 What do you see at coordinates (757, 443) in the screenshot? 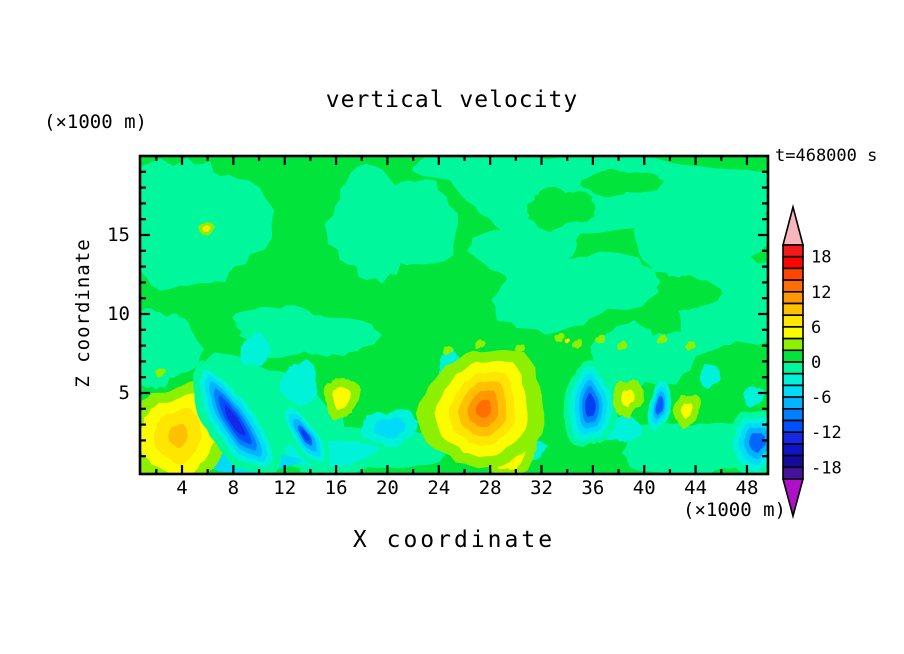
I see `contour-patch-downdraft-right-ring4` at bounding box center [757, 443].